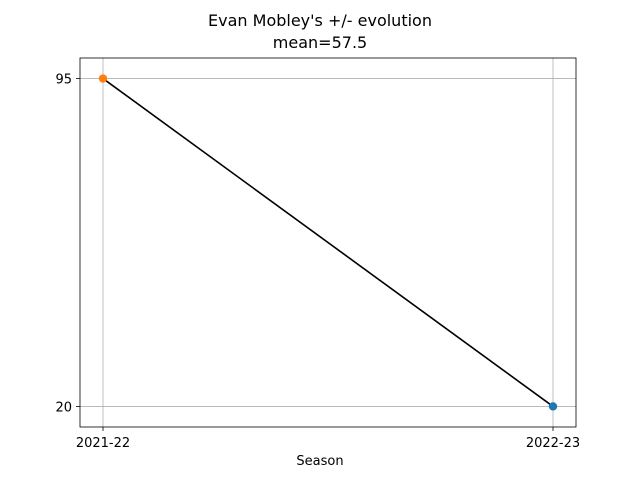 The width and height of the screenshot is (640, 480). Describe the element at coordinates (320, 20) in the screenshot. I see `chart-title: Evan Mobley's +/- evolution` at that location.